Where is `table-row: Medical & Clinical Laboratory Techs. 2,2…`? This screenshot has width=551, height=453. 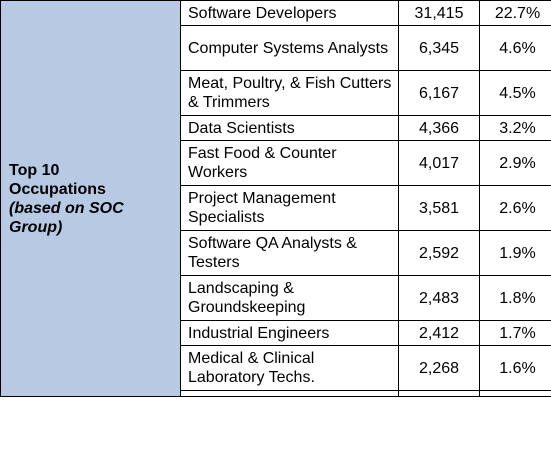
table-row: Medical & Clinical Laboratory Techs. 2,2… is located at coordinates (276, 368).